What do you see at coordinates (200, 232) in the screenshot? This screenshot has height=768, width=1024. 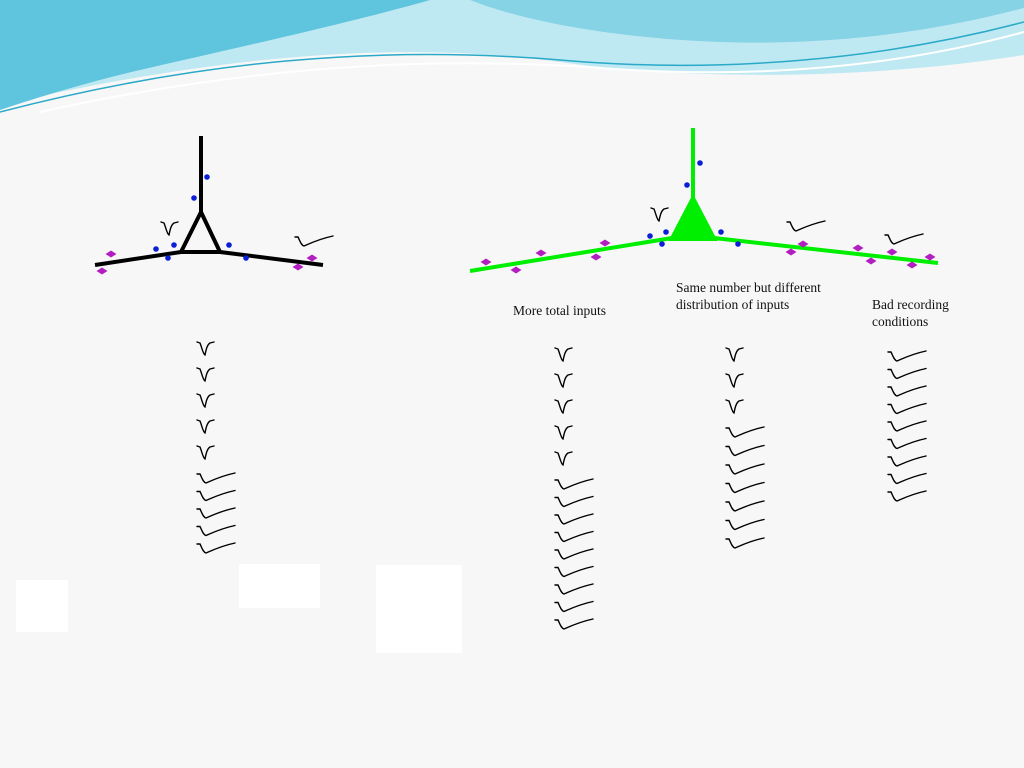 I see `soma-outline` at bounding box center [200, 232].